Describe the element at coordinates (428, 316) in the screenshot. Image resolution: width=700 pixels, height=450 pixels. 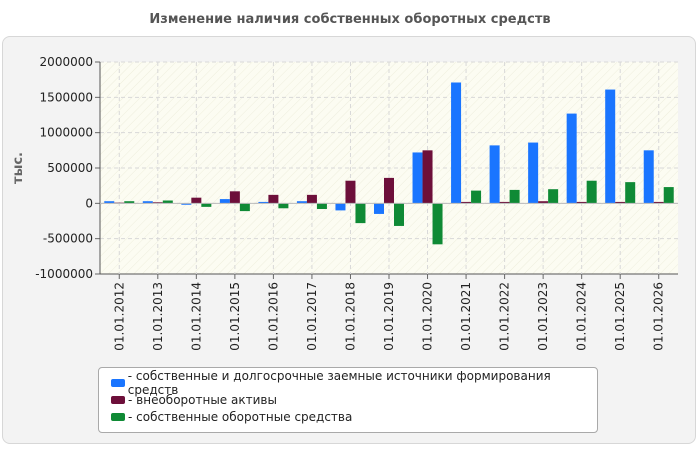
I see `x-tick-label: 01.01.2020` at that location.